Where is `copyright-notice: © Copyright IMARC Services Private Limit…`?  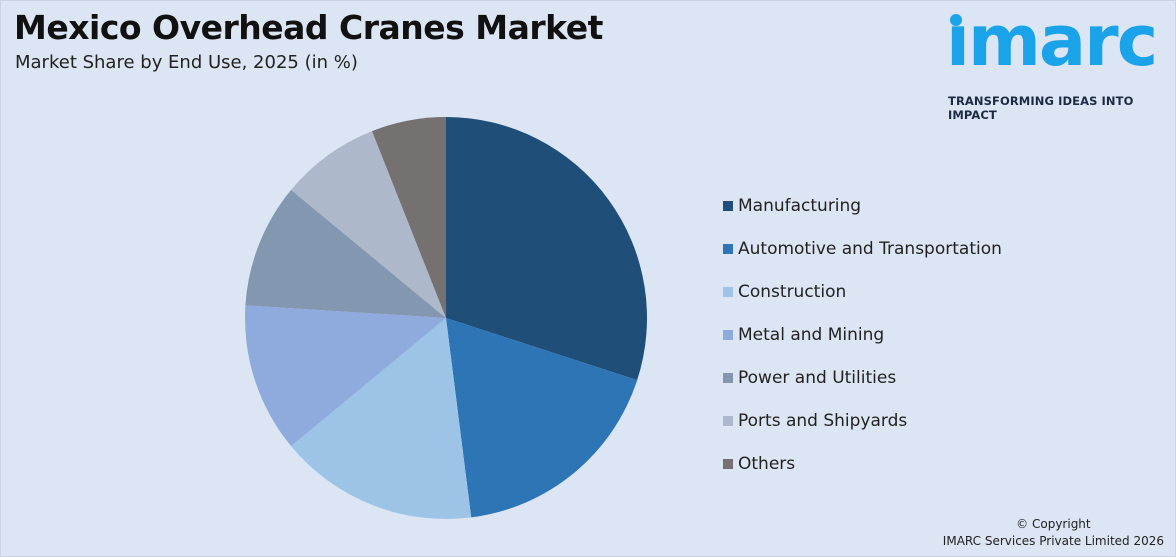 copyright-notice: © Copyright IMARC Services Private Limit… is located at coordinates (1053, 533).